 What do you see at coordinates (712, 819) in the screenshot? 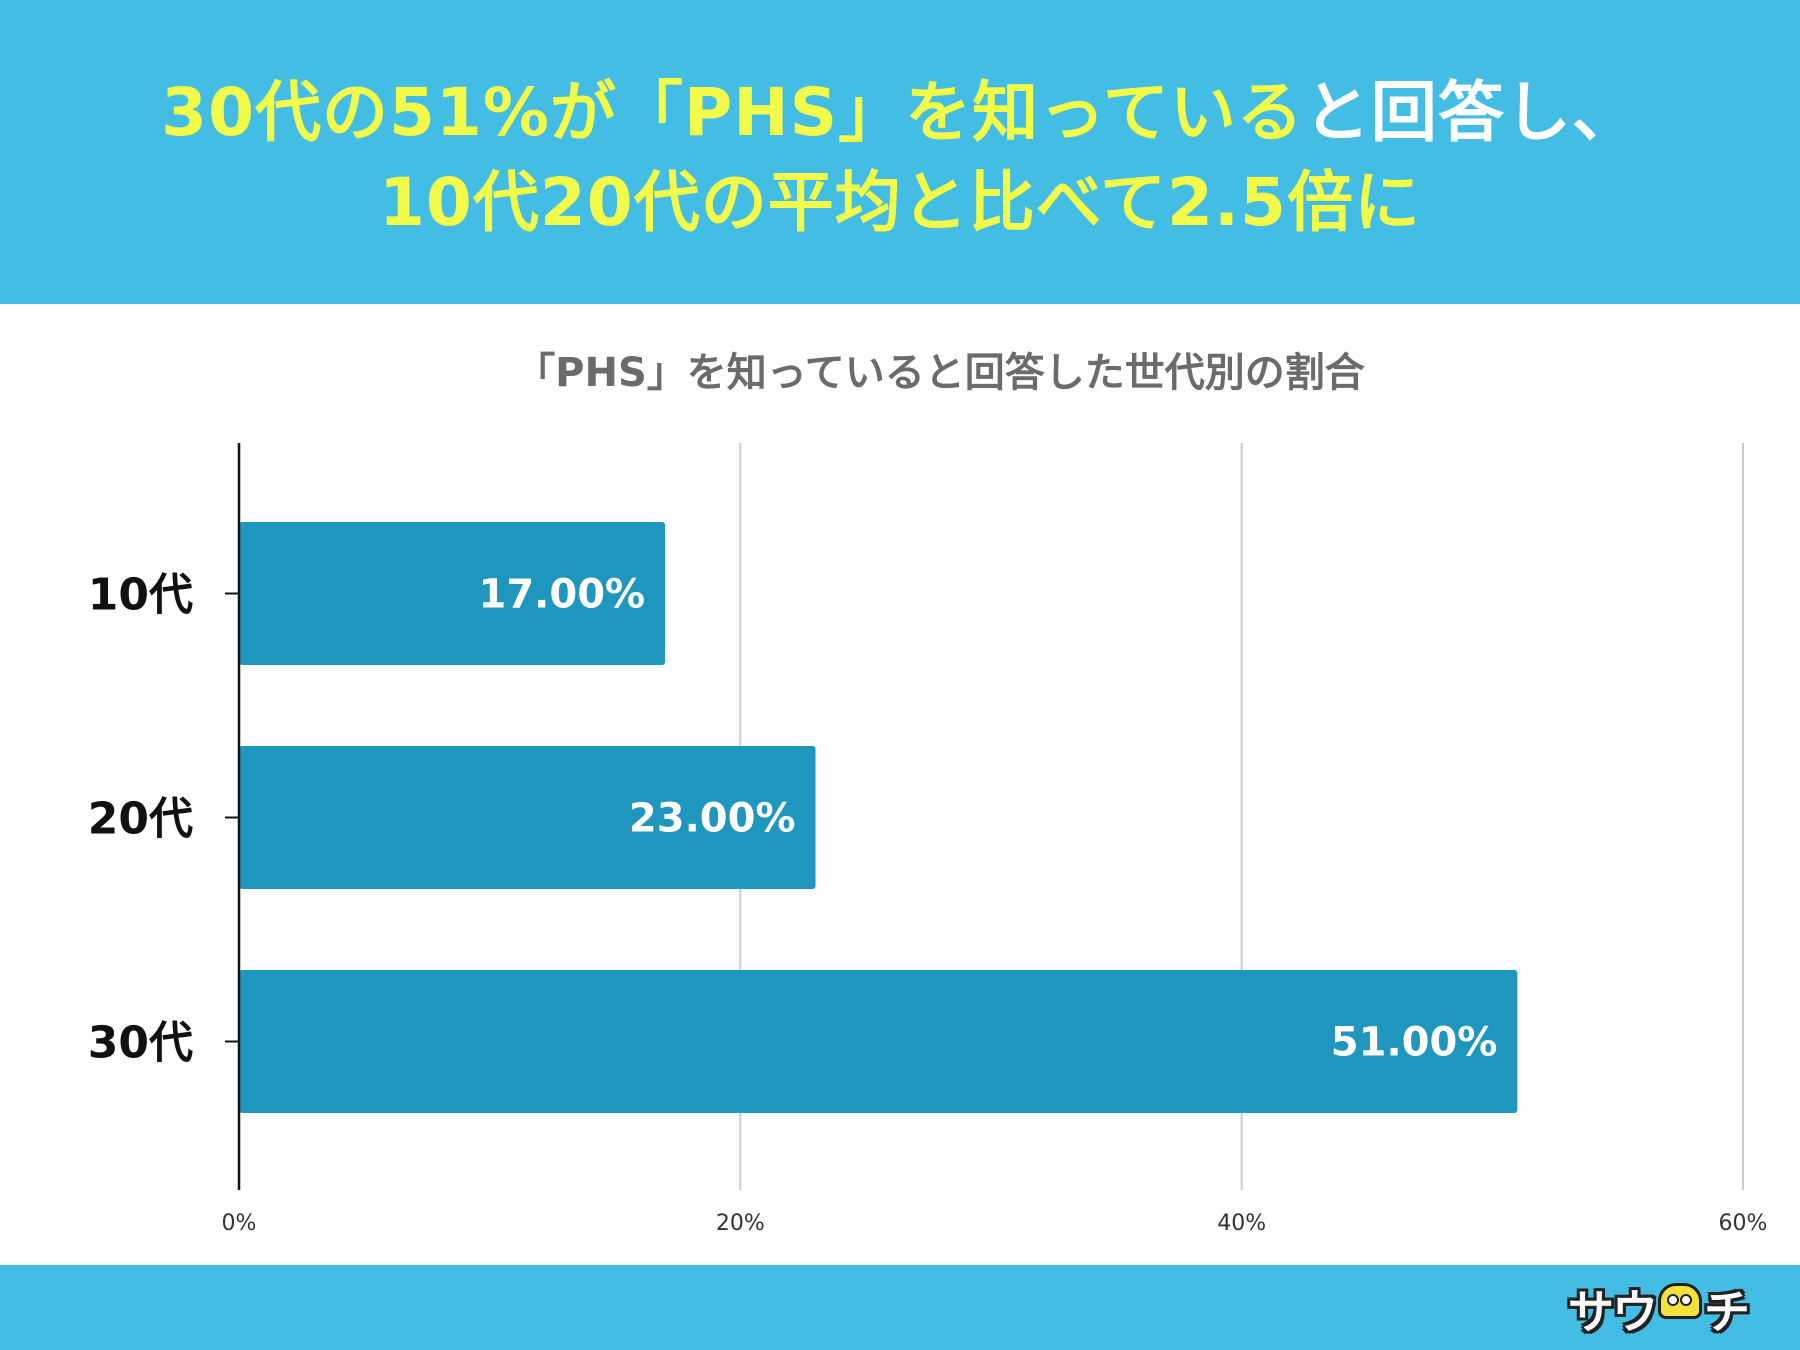
I see `data-label-1: 23.00%` at bounding box center [712, 819].